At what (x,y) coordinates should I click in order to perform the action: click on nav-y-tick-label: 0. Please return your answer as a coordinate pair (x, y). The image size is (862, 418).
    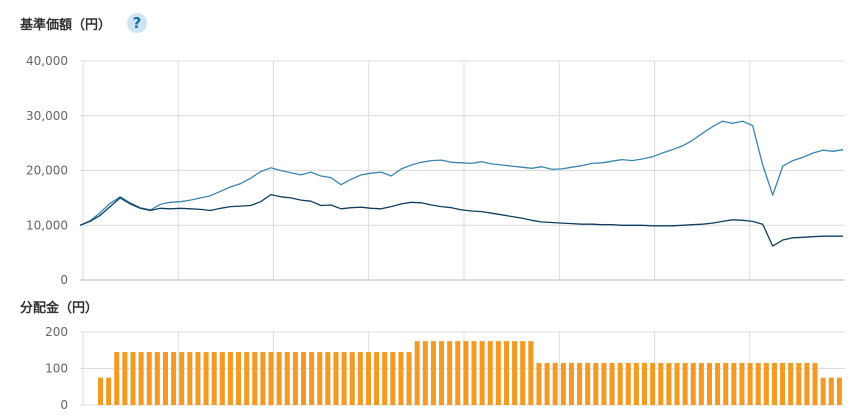
    Looking at the image, I should click on (64, 280).